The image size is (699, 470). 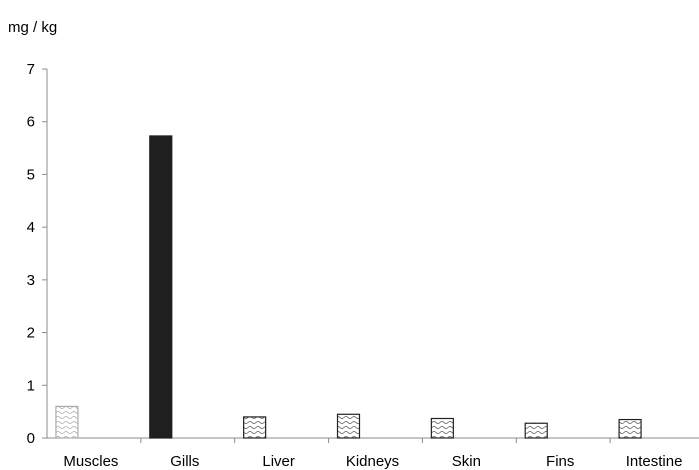 What do you see at coordinates (31, 333) in the screenshot?
I see `y-tick-label: 2` at bounding box center [31, 333].